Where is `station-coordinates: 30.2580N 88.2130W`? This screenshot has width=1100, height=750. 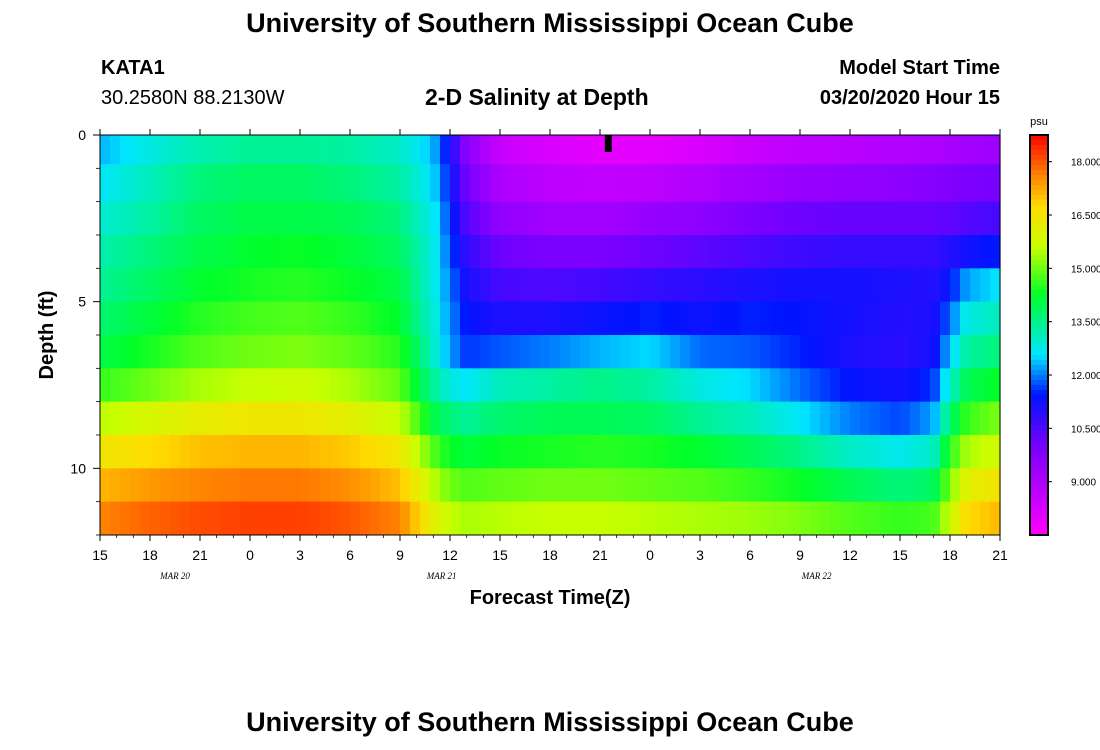
station-coordinates: 30.2580N 88.2130W is located at coordinates (193, 98).